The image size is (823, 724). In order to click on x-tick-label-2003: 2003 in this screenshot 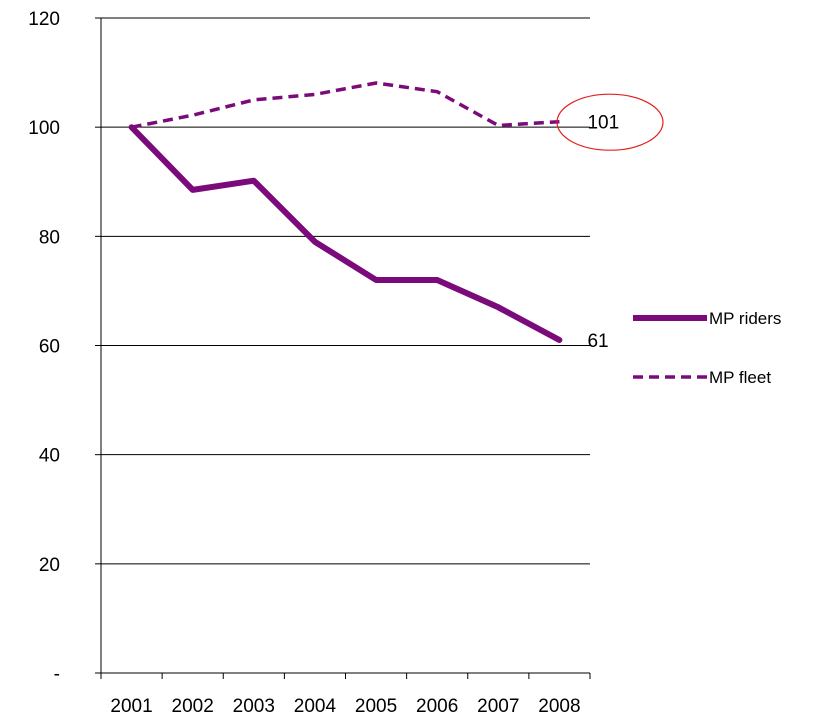, I will do `click(254, 706)`.